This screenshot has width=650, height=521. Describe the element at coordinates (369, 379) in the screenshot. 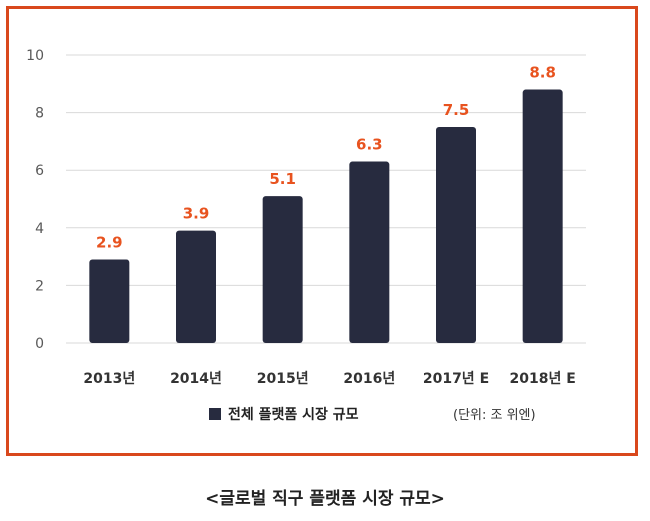

I see `x-tick-label: 2016년` at that location.